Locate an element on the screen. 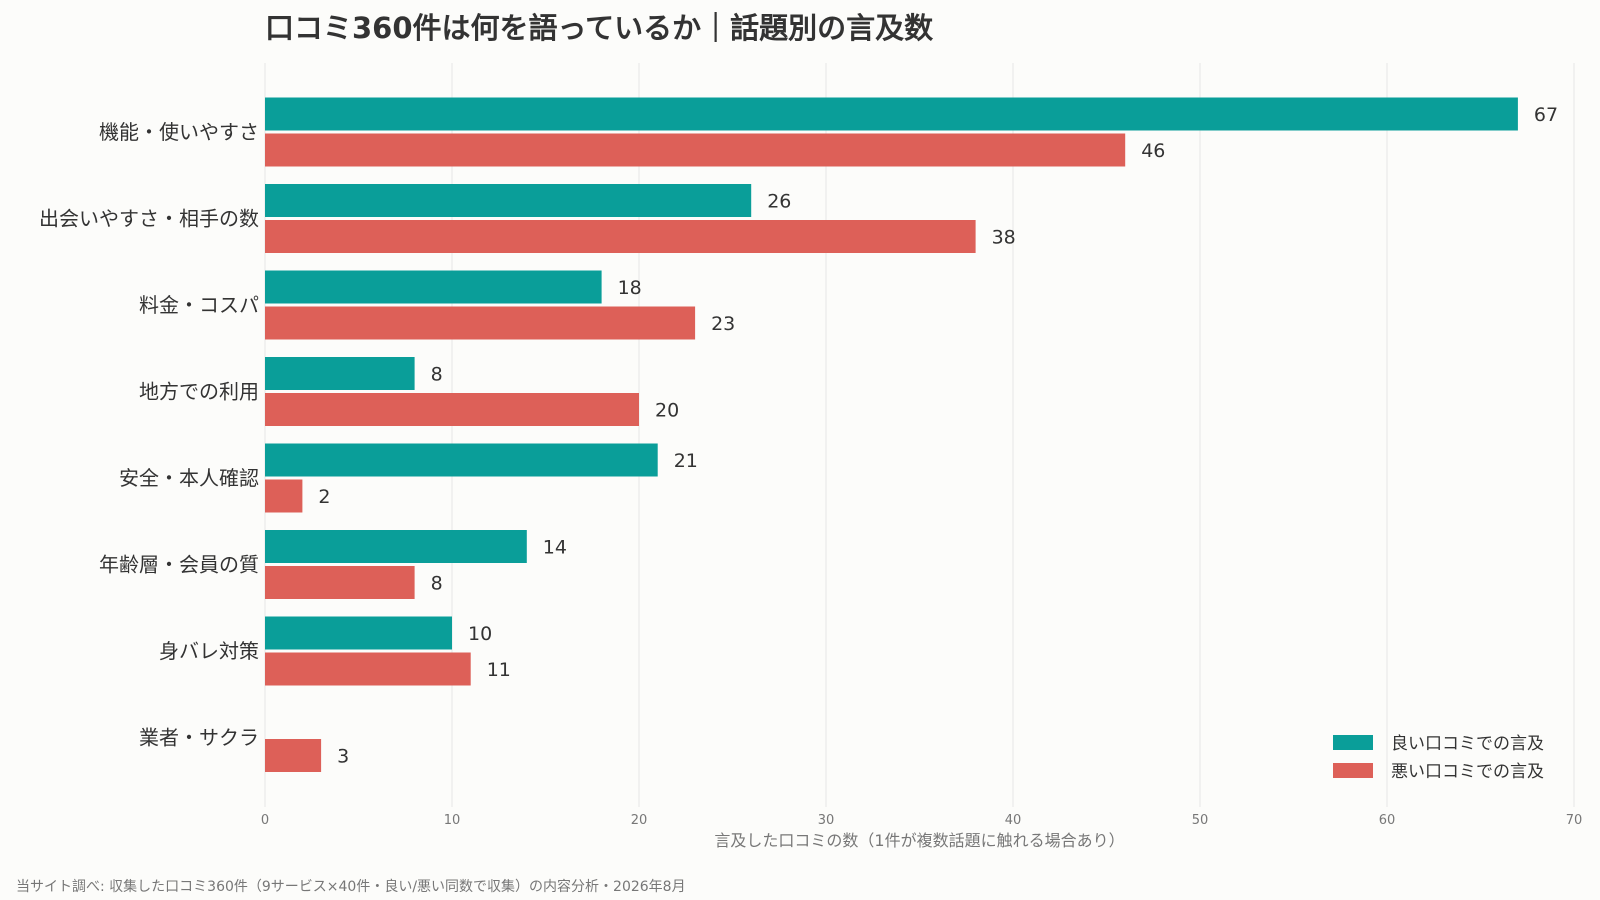 This screenshot has height=900, width=1600. x-axis-ticks: 0 10 20 30 40 50 60 70 is located at coordinates (921, 820).